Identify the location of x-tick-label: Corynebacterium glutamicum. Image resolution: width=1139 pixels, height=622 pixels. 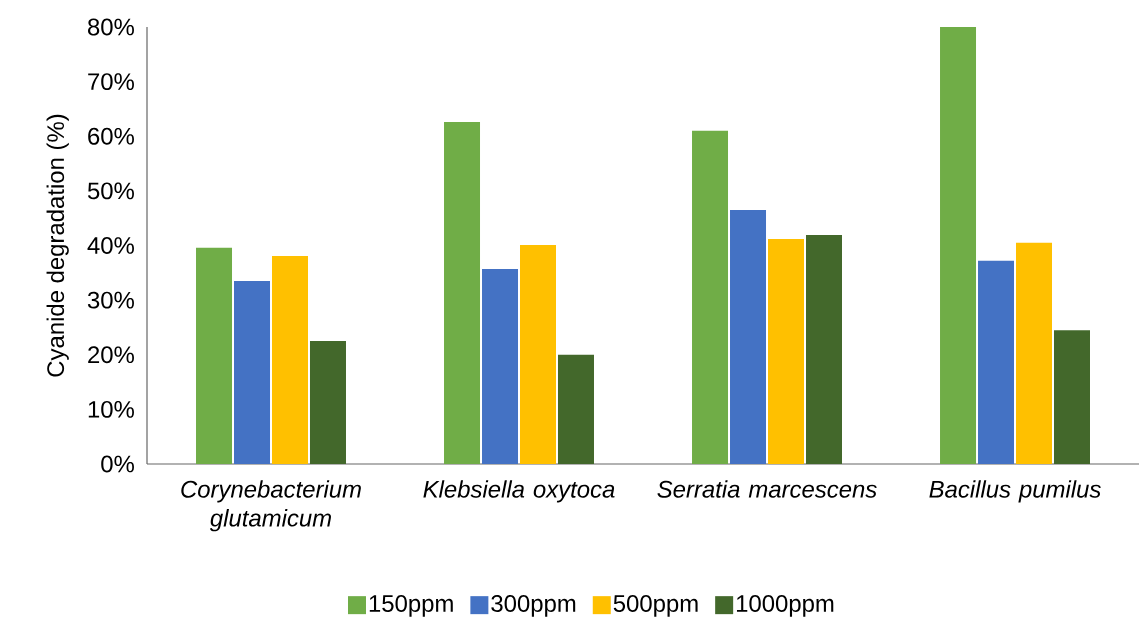
(271, 506).